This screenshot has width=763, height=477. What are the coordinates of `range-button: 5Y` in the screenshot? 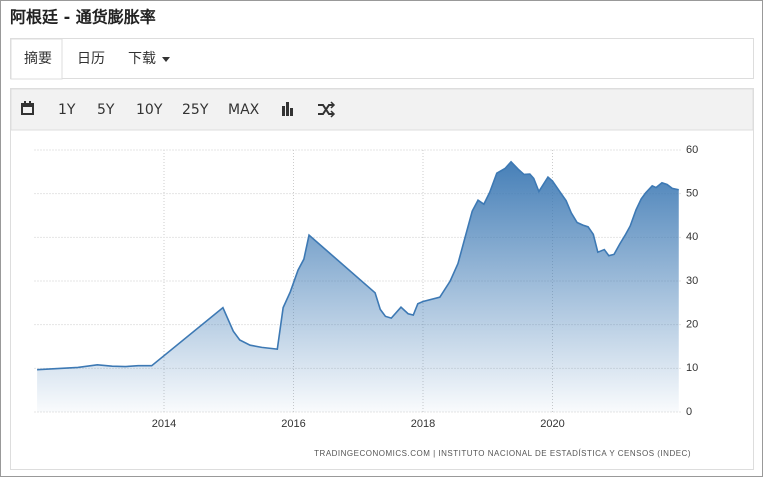 It's located at (106, 110).